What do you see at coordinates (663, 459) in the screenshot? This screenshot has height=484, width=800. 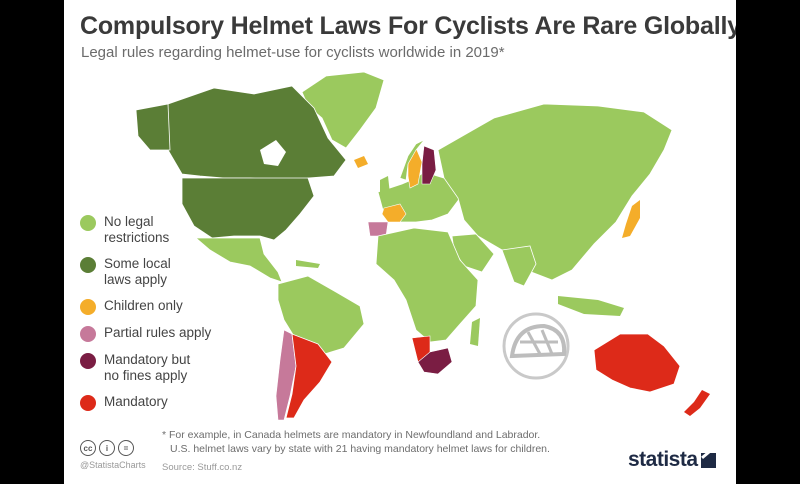 I see `brand-name: statista` at bounding box center [663, 459].